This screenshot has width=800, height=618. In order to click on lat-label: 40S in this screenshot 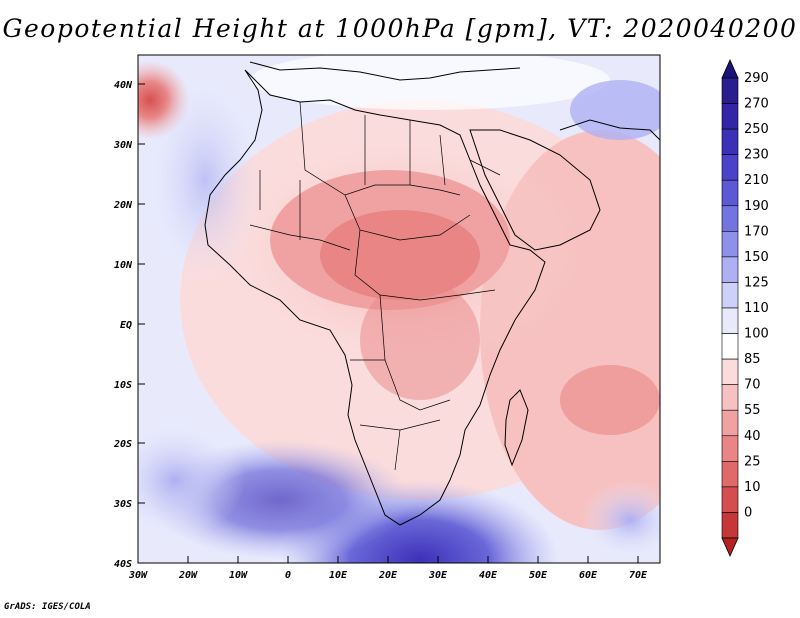, I will do `click(123, 564)`.